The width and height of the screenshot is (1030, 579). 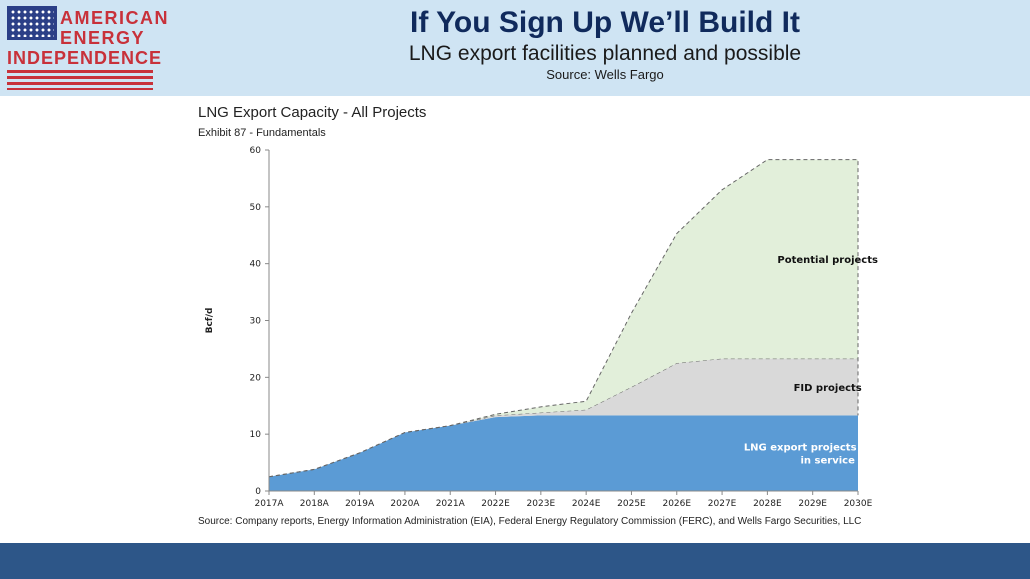 What do you see at coordinates (451, 504) in the screenshot?
I see `x-tick-label: 2021A` at bounding box center [451, 504].